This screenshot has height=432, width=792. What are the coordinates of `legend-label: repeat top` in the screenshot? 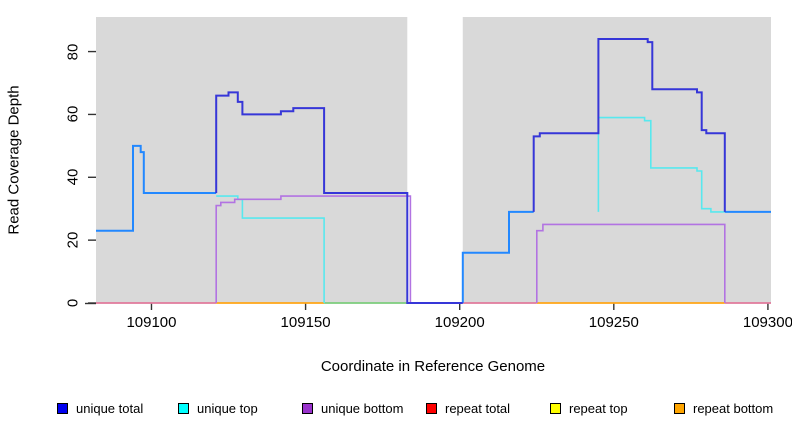 It's located at (598, 408).